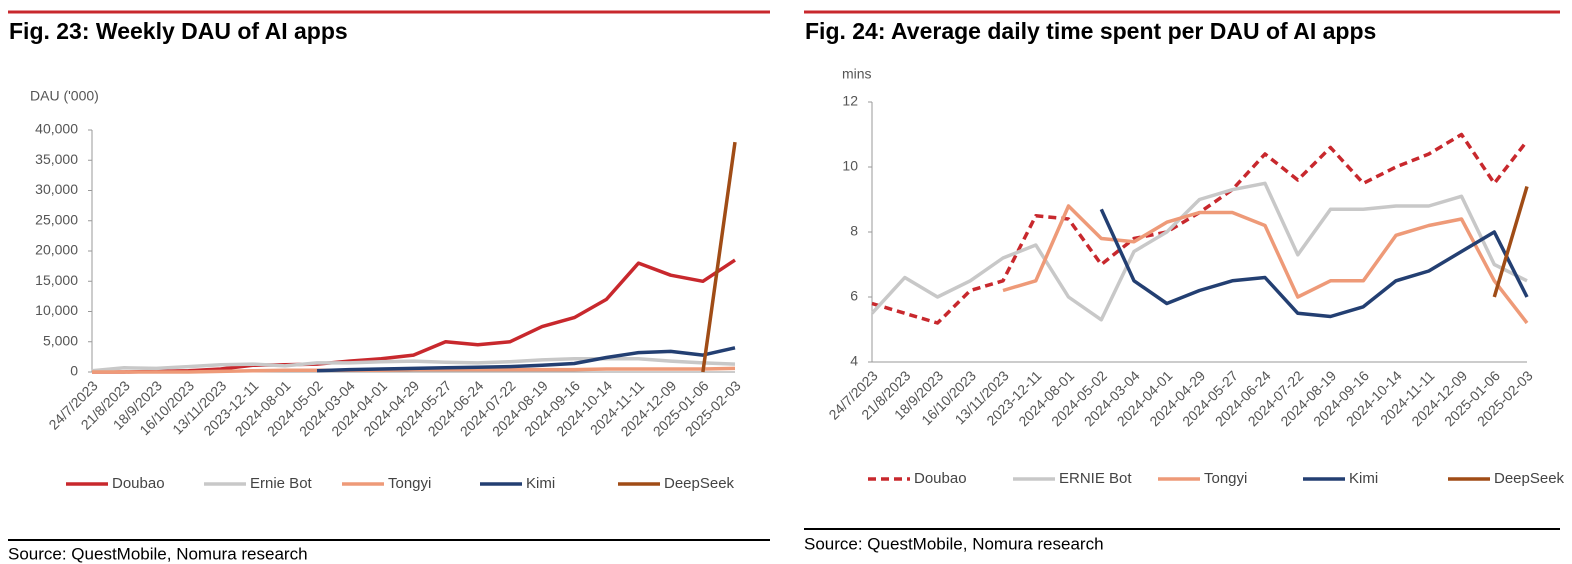 The height and width of the screenshot is (564, 1572). Describe the element at coordinates (1095, 478) in the screenshot. I see `legend-label: ERNIE Bot` at that location.